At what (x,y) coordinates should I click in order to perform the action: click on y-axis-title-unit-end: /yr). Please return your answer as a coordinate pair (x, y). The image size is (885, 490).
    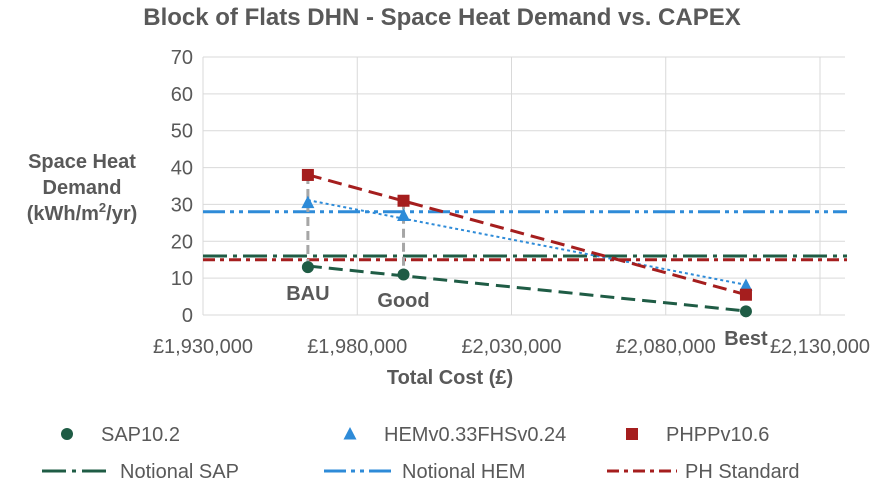
    Looking at the image, I should click on (121, 214).